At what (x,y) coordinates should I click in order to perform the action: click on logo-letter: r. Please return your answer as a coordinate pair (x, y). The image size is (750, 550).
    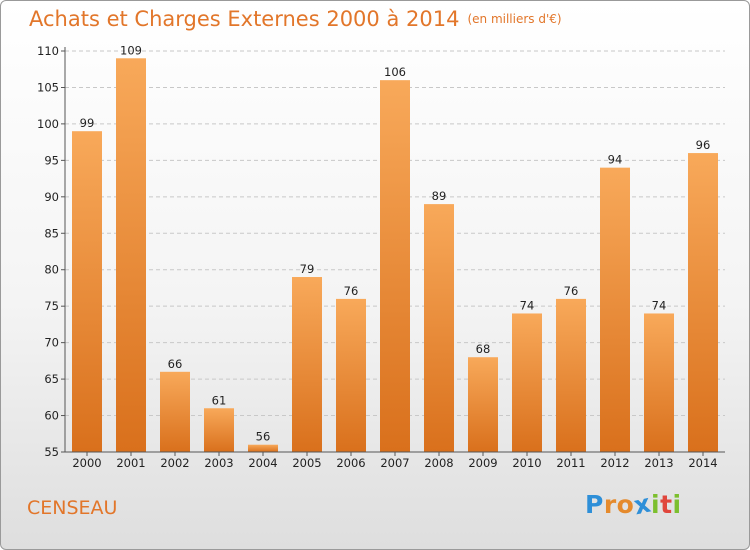
    Looking at the image, I should click on (610, 504).